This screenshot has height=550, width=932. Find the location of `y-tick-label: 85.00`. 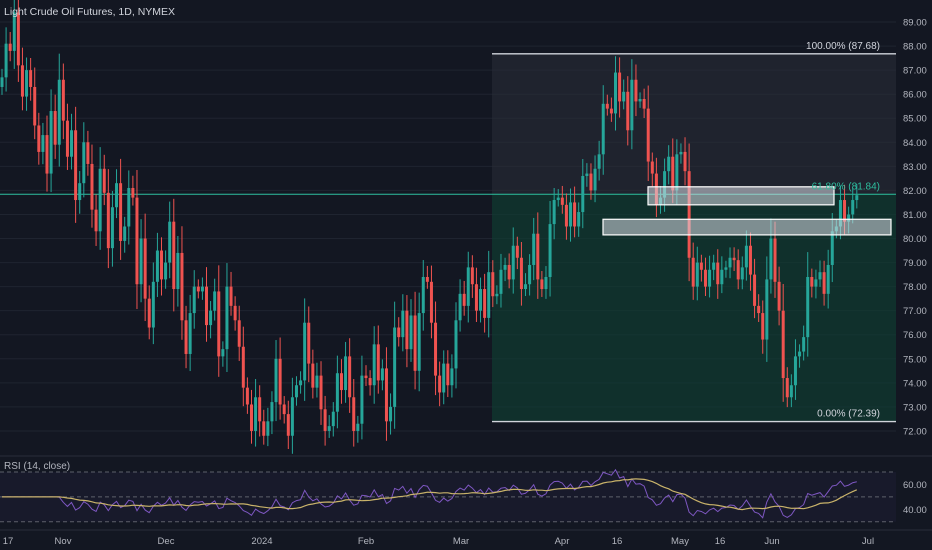

y-tick-label: 85.00 is located at coordinates (915, 119).